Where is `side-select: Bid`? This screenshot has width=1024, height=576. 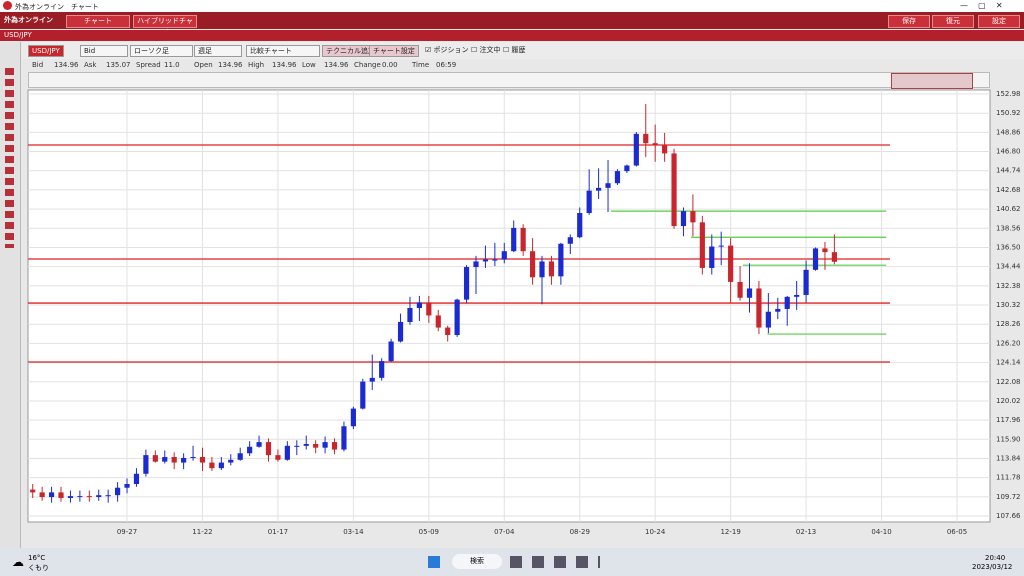 side-select: Bid is located at coordinates (104, 51).